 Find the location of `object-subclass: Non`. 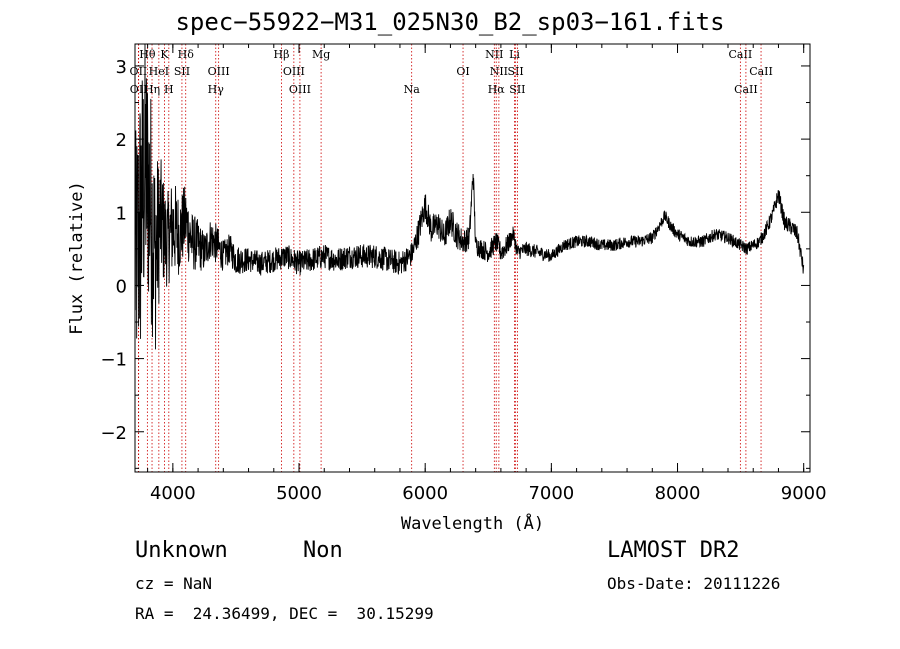

object-subclass: Non is located at coordinates (323, 550).